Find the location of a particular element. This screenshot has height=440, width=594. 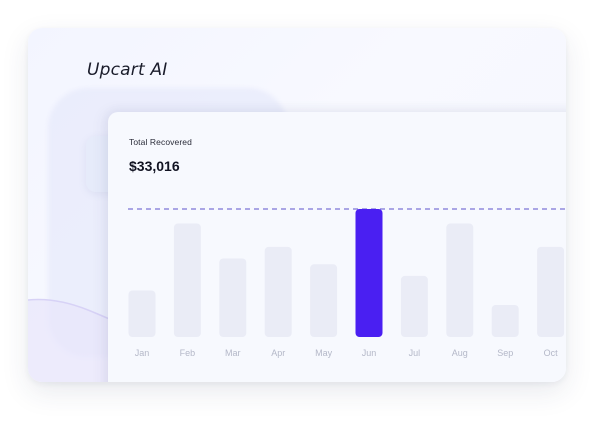

month-label-feb: Feb is located at coordinates (188, 353).